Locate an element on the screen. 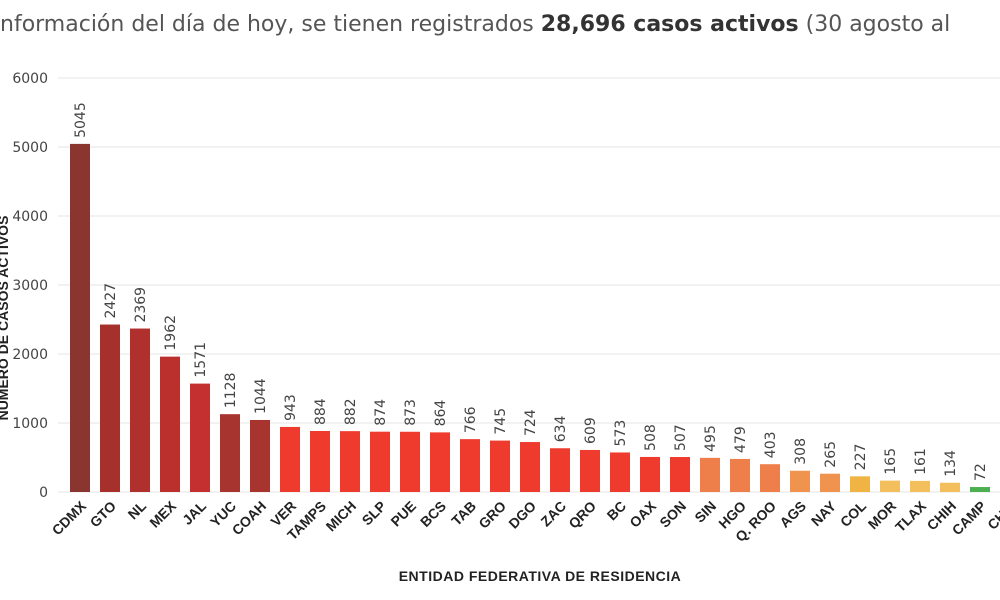  y-tick-label: 4000 is located at coordinates (30, 217).